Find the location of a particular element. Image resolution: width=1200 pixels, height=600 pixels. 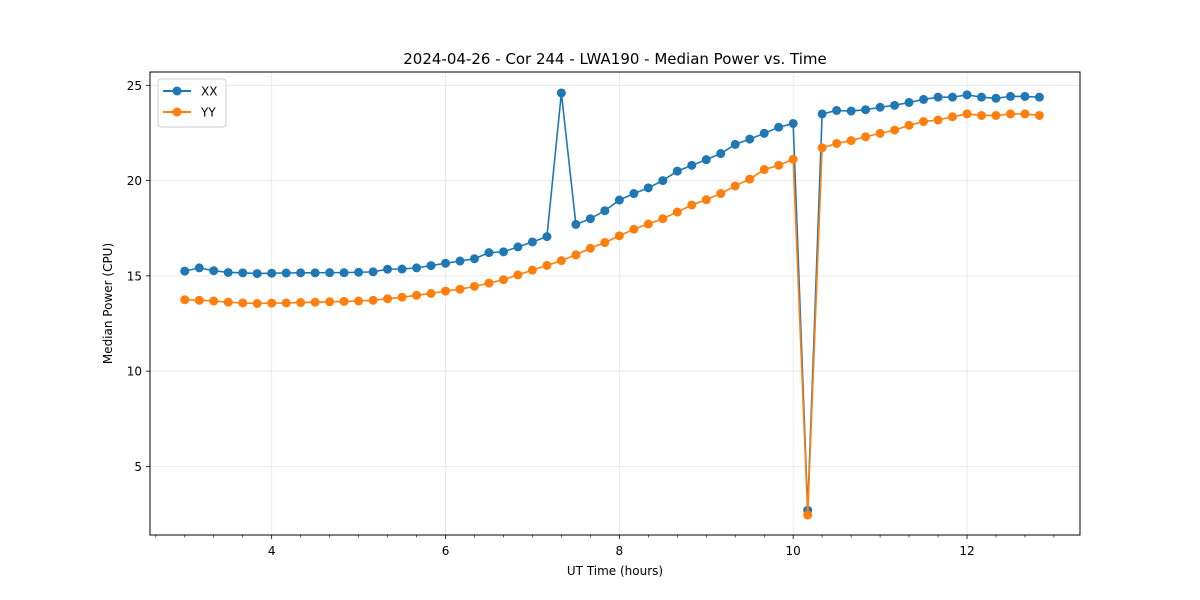

x-axis-title: UT Time (hours) is located at coordinates (615, 571).